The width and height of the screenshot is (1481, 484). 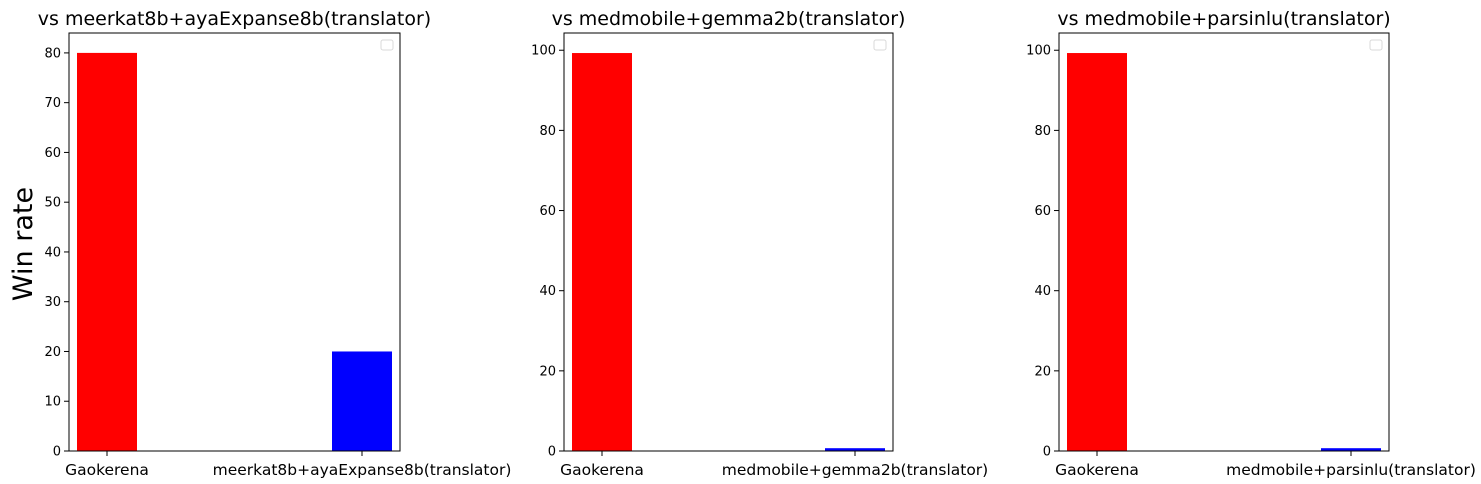 I want to click on x-tick-label-0-0: Gaokerena, so click(x=107, y=470).